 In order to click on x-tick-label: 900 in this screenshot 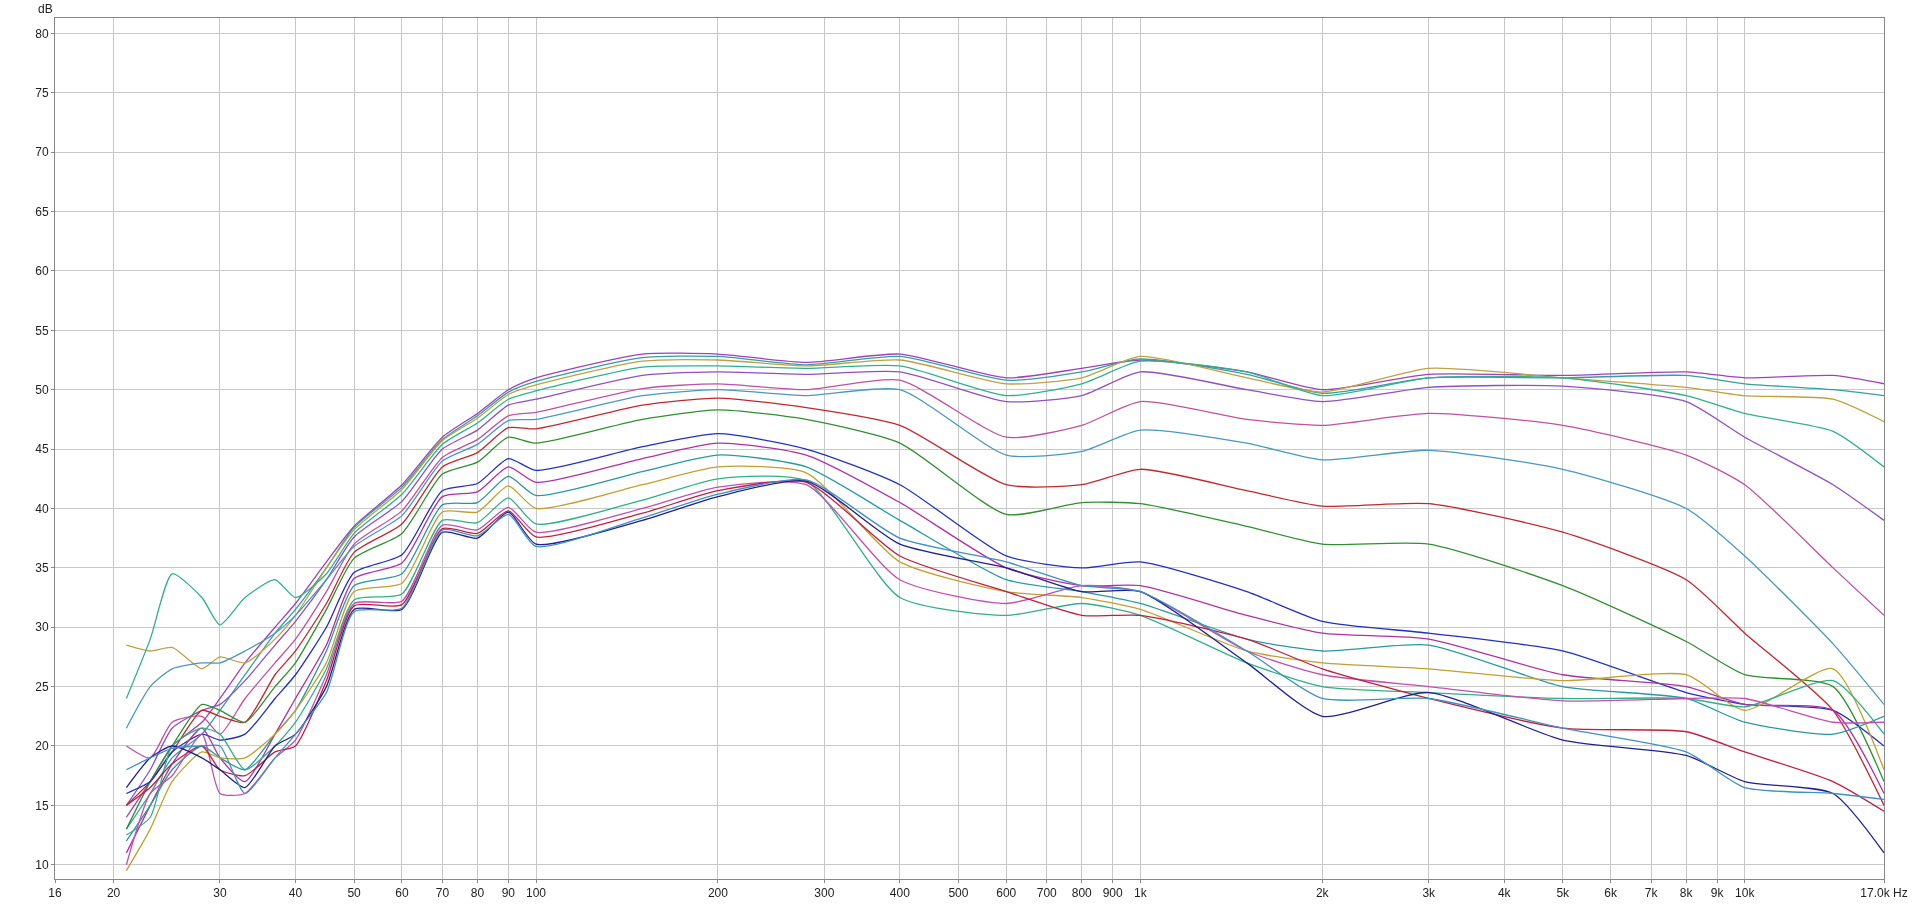, I will do `click(1113, 893)`.